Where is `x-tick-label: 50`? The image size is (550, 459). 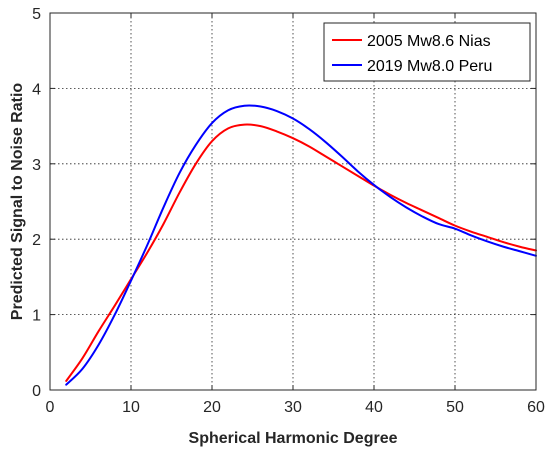 x-tick-label: 50 is located at coordinates (455, 407).